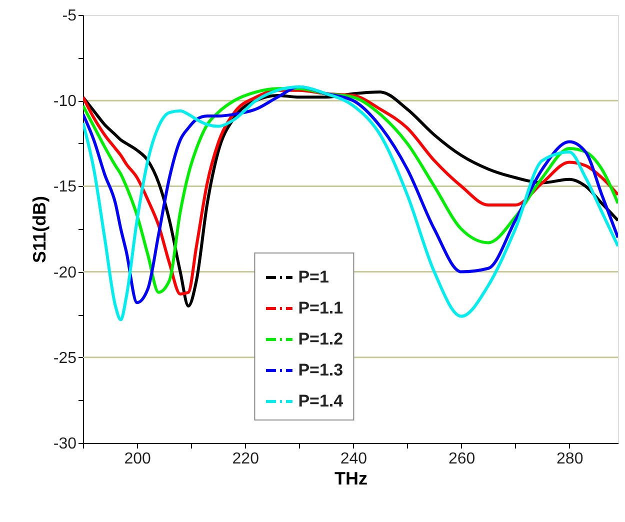 The image size is (625, 522). I want to click on legend-label: P=1.2, so click(321, 339).